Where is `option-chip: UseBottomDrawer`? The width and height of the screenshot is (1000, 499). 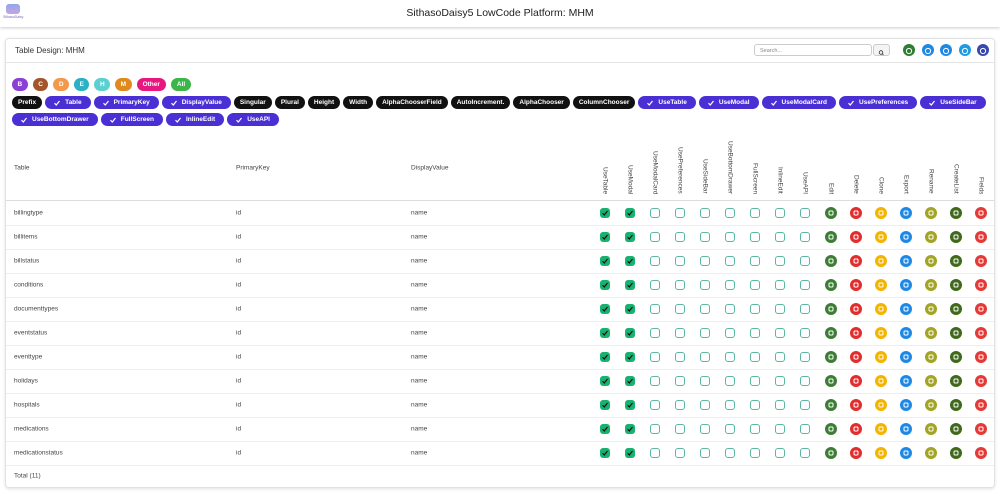
option-chip: UseBottomDrawer is located at coordinates (55, 119).